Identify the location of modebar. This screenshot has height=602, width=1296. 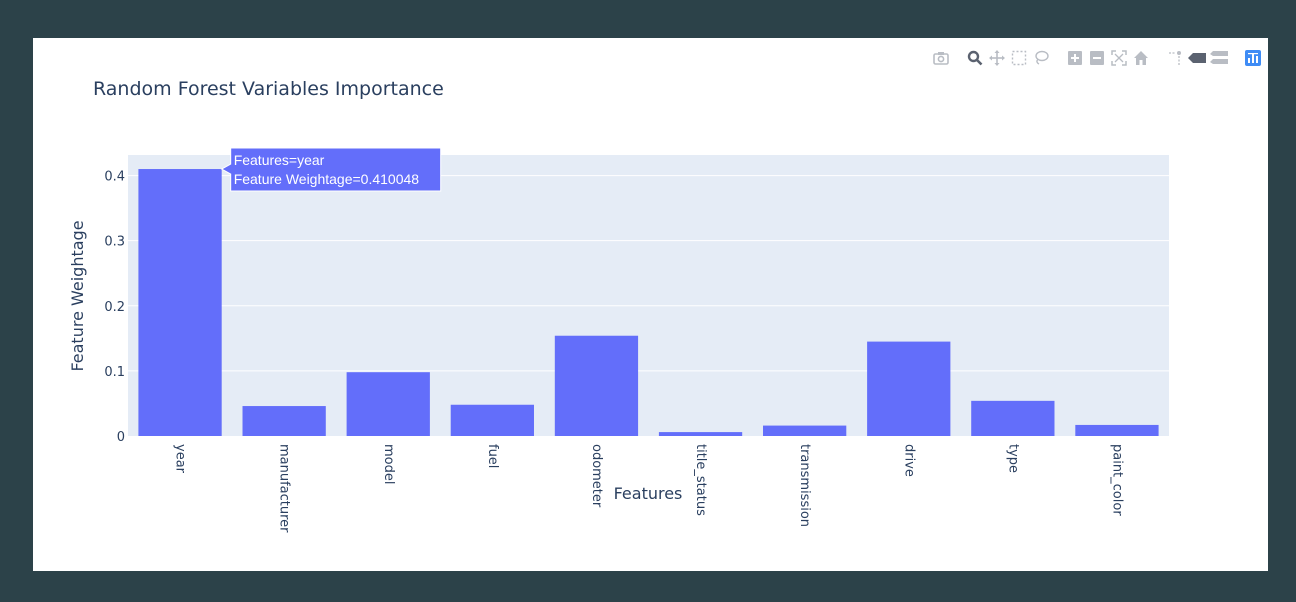
(1097, 58).